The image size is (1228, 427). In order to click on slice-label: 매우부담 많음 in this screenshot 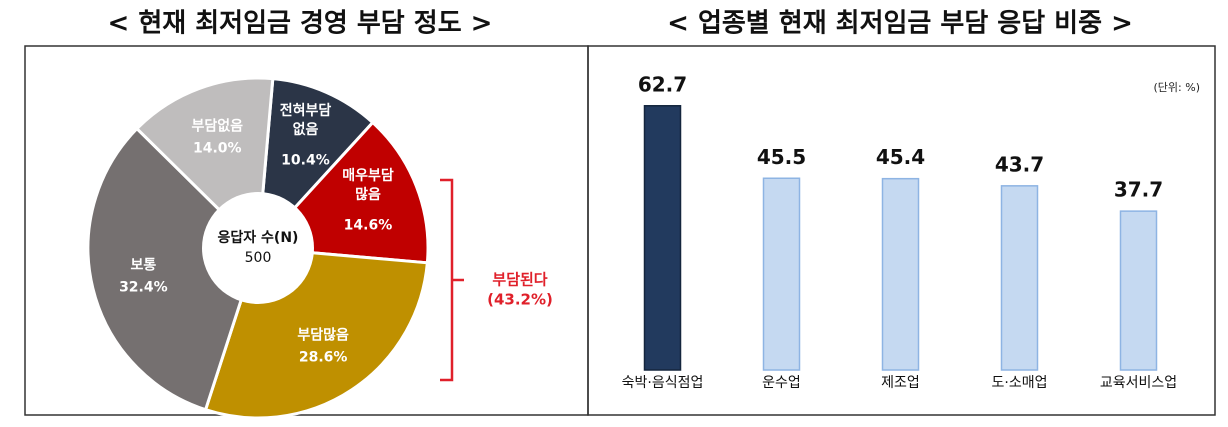, I will do `click(368, 186)`.